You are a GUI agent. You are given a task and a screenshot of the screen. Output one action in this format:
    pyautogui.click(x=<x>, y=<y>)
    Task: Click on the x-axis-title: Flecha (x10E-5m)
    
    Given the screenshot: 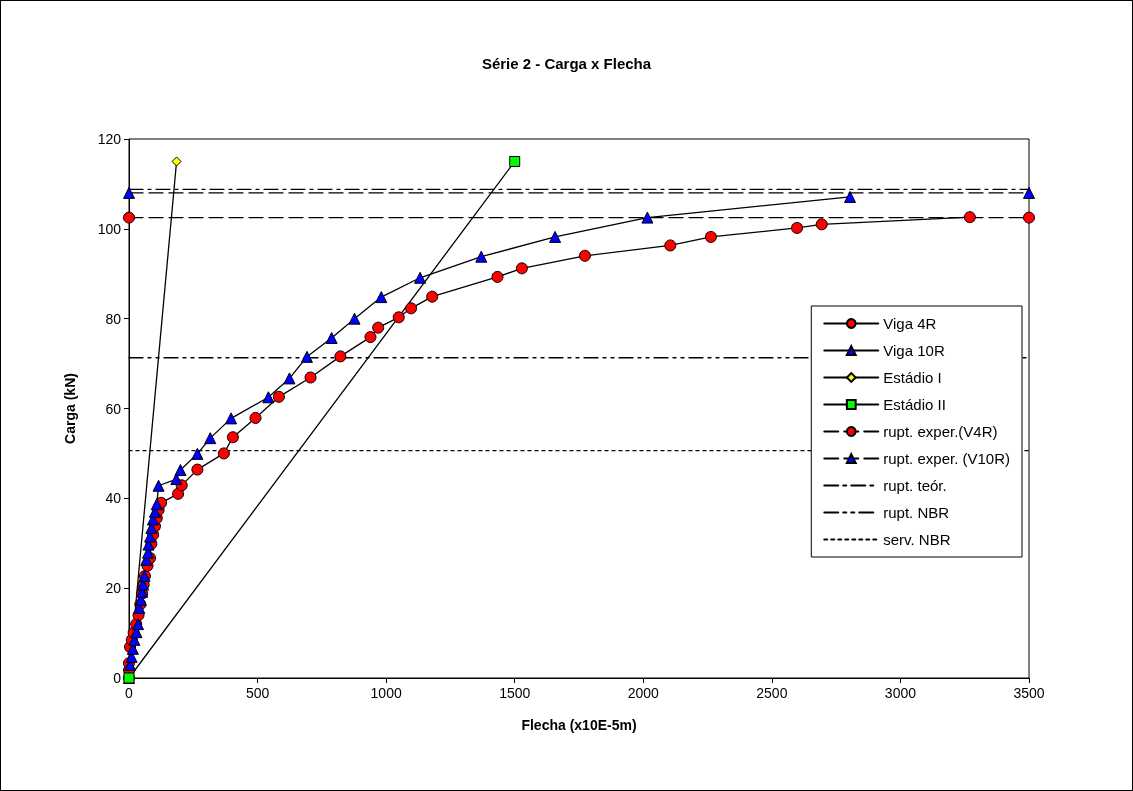 What is the action you would take?
    pyautogui.click(x=579, y=725)
    